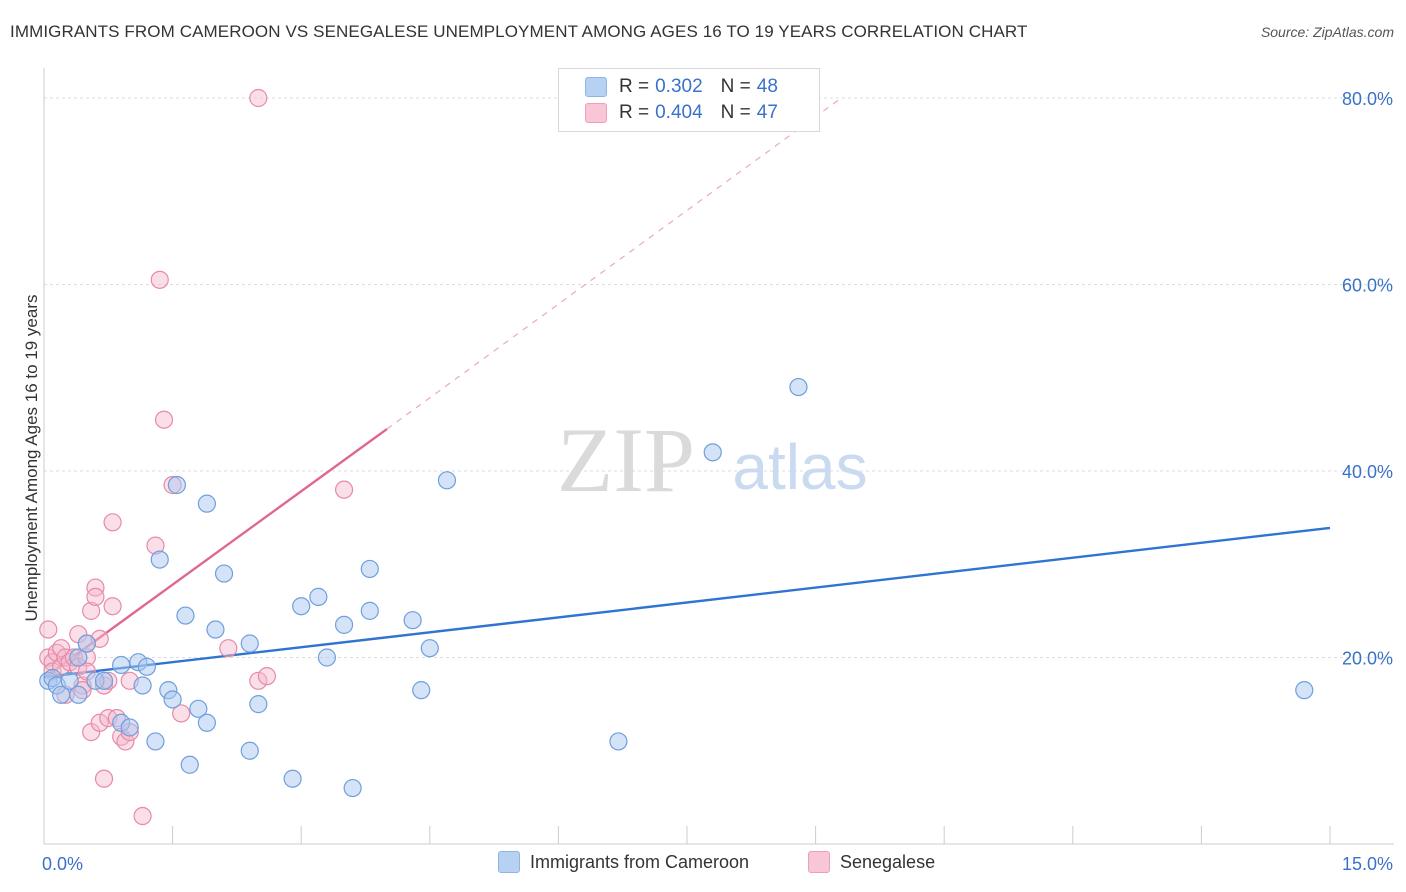  I want to click on x-tick-label: 15.0%, so click(1367, 864).